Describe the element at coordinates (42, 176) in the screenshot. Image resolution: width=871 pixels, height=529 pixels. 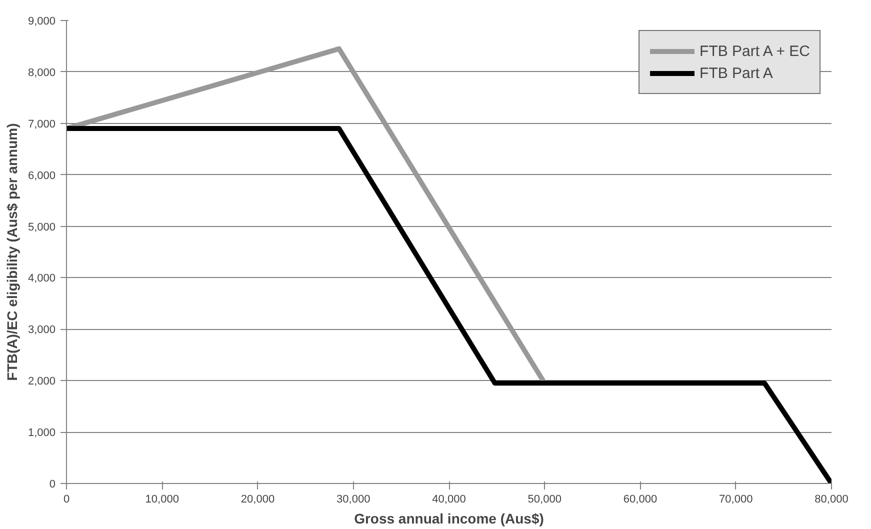
I see `y-tick-label: 6,000` at that location.